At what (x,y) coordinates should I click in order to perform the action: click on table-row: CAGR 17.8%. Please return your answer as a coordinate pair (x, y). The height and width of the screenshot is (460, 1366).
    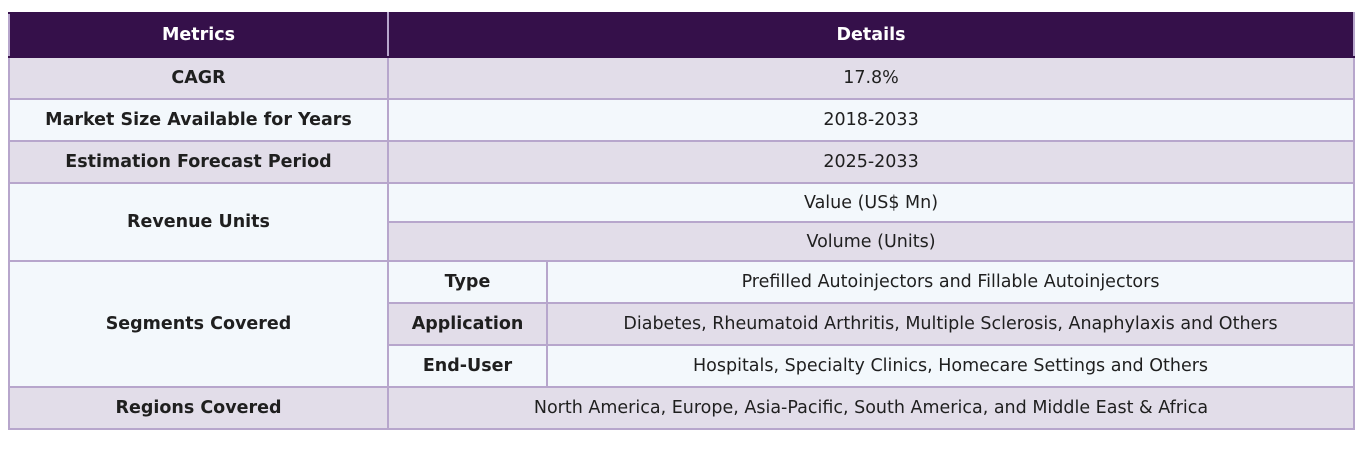
    Looking at the image, I should click on (682, 78).